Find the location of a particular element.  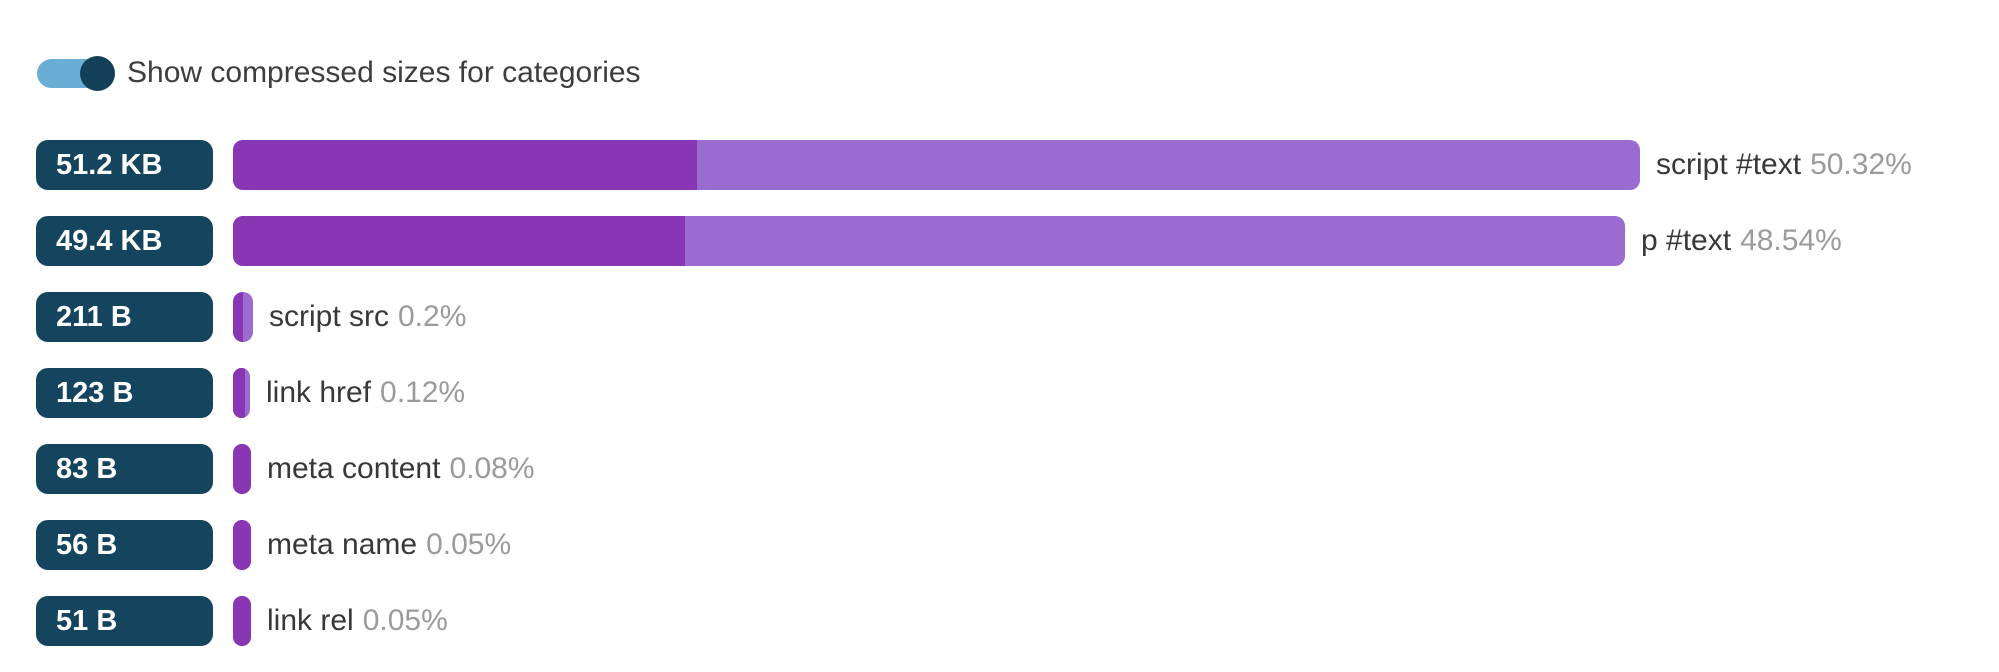

table-row: 51 B link rel 0.05% is located at coordinates (999, 621).